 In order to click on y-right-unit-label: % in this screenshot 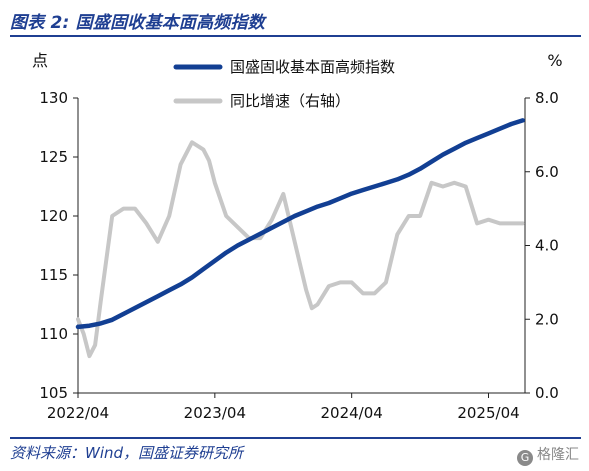, I will do `click(554, 60)`.